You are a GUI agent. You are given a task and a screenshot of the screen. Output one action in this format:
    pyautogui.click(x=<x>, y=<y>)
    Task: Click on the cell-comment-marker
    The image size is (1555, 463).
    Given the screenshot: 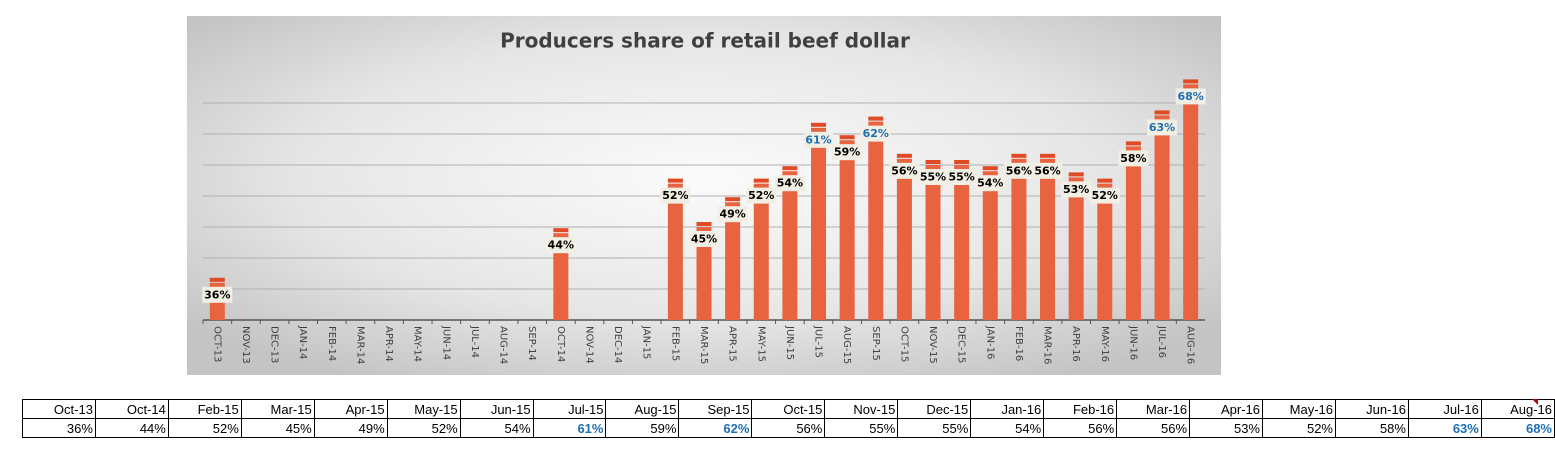 What is the action you would take?
    pyautogui.click(x=1535, y=402)
    